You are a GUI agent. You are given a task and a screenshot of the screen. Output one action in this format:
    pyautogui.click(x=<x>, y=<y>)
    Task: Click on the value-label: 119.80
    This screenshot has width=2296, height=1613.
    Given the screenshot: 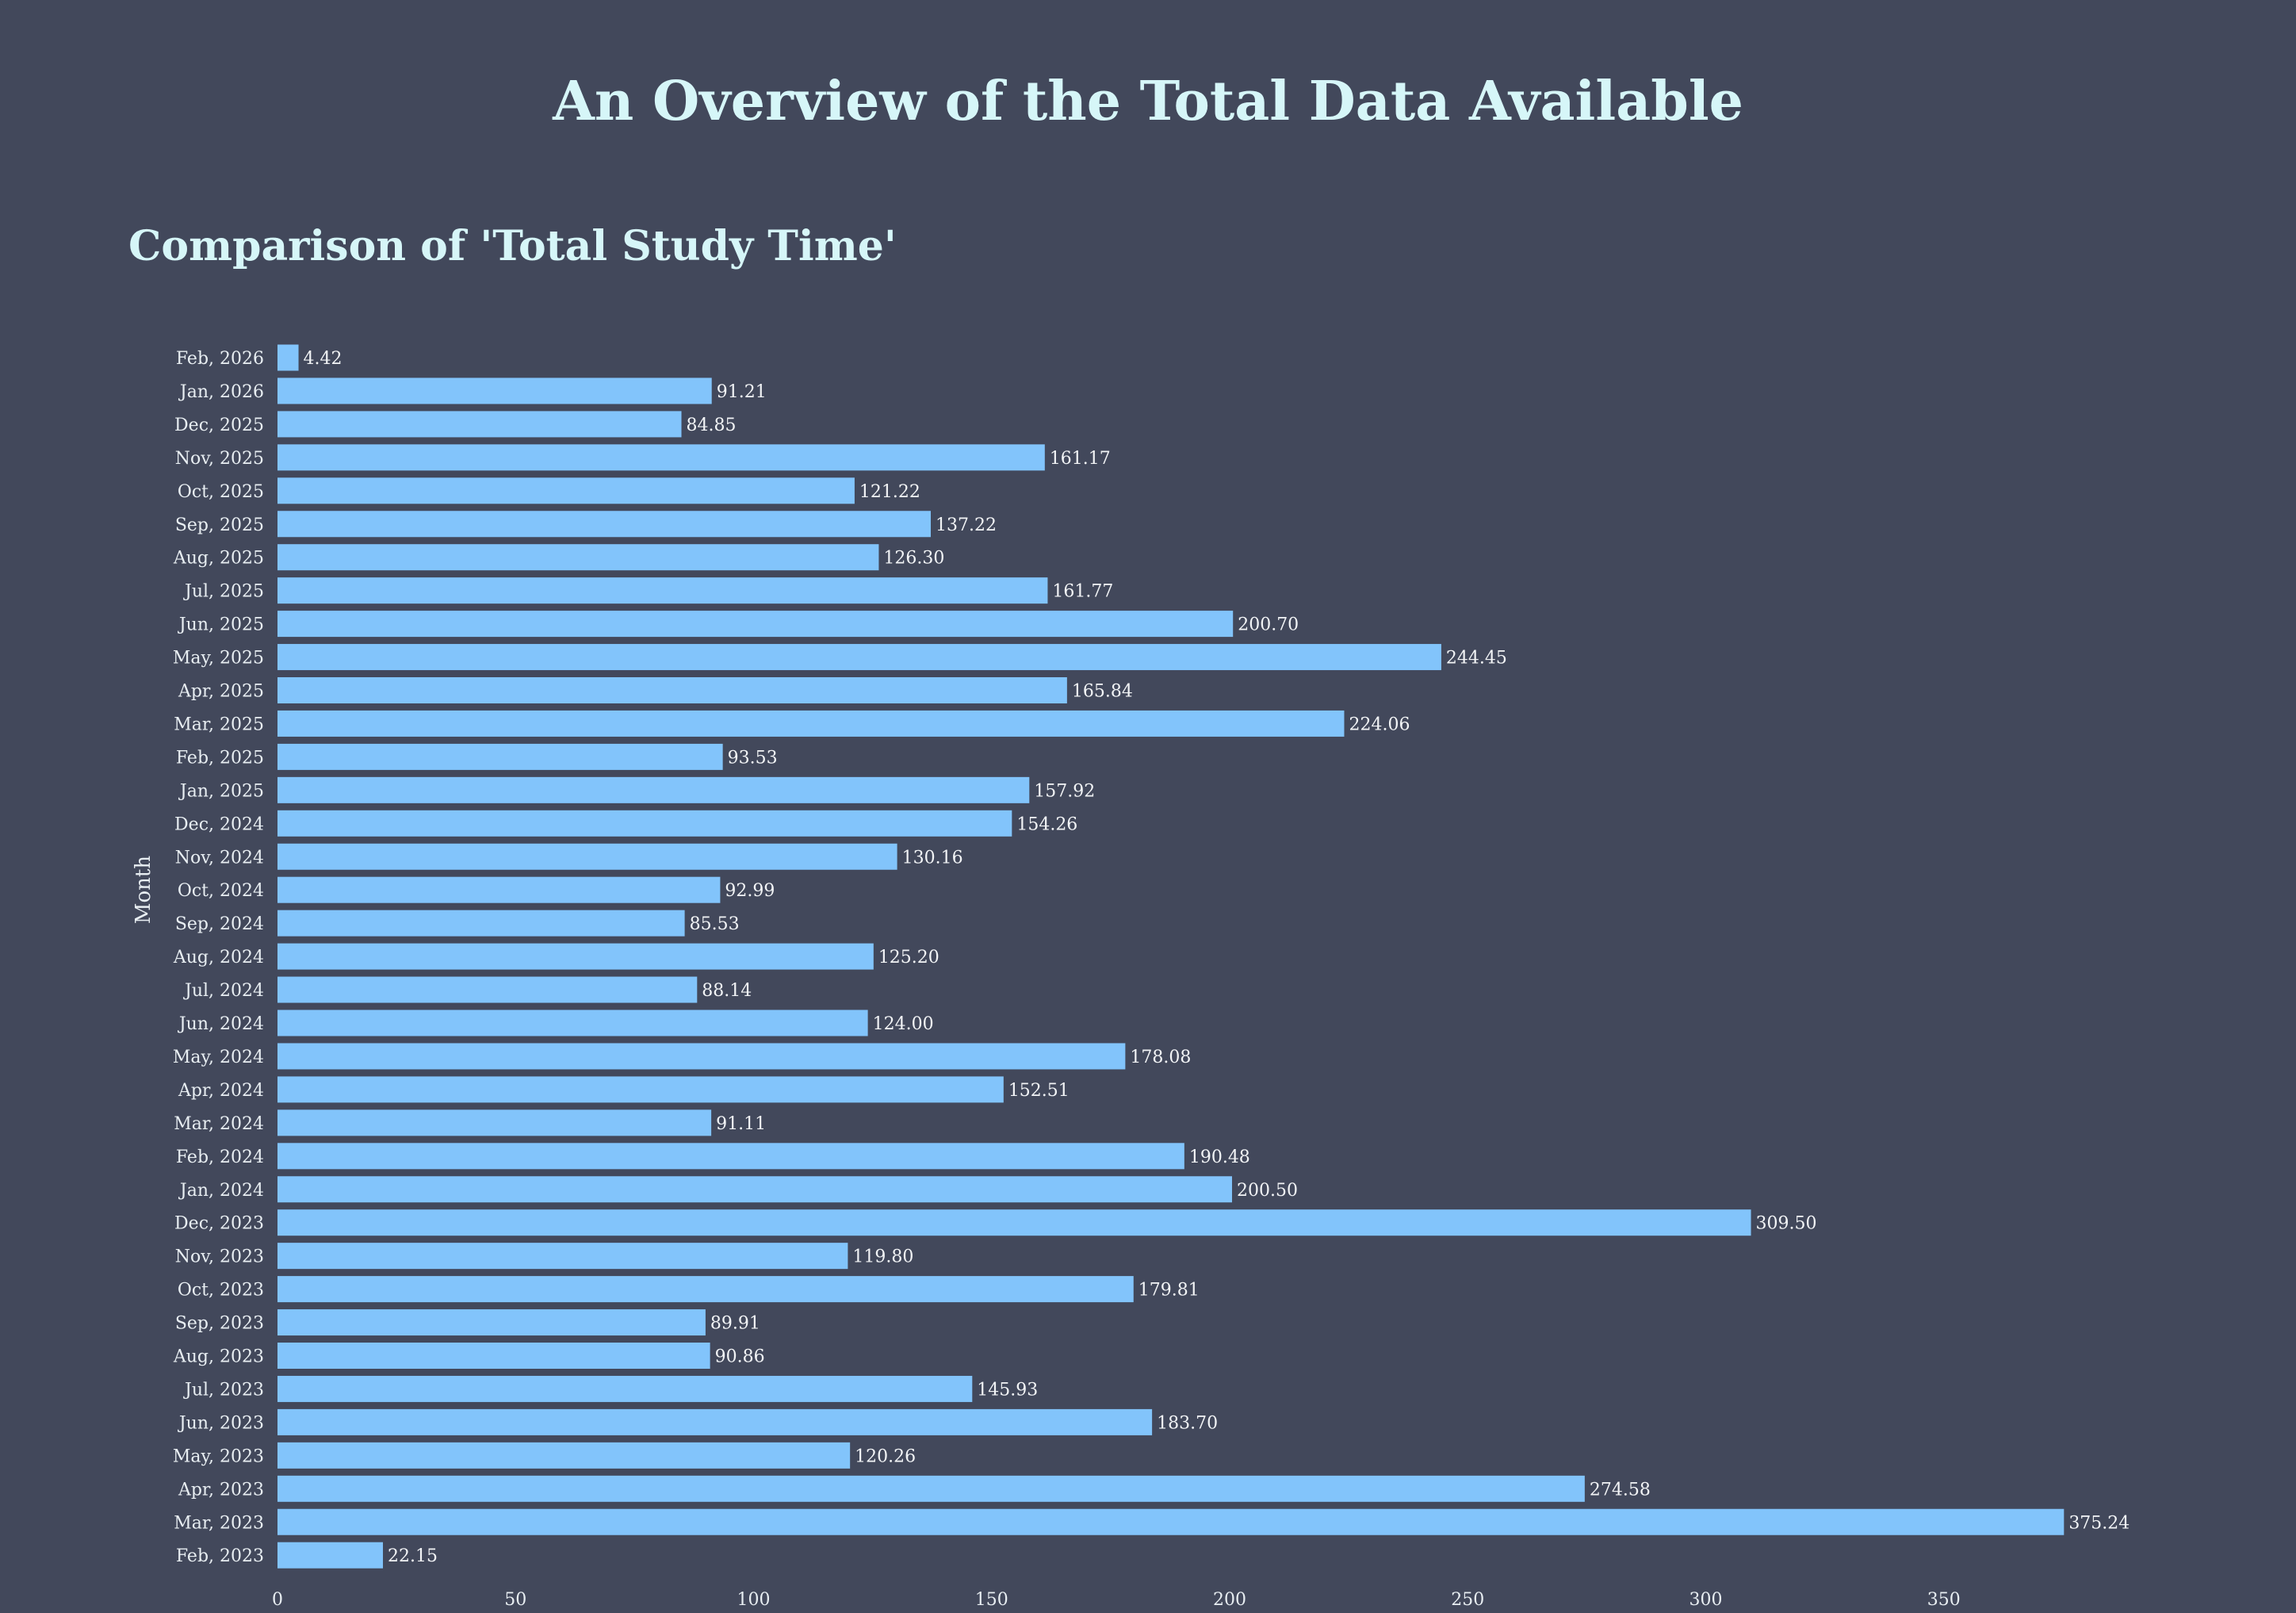 What is the action you would take?
    pyautogui.click(x=882, y=1257)
    